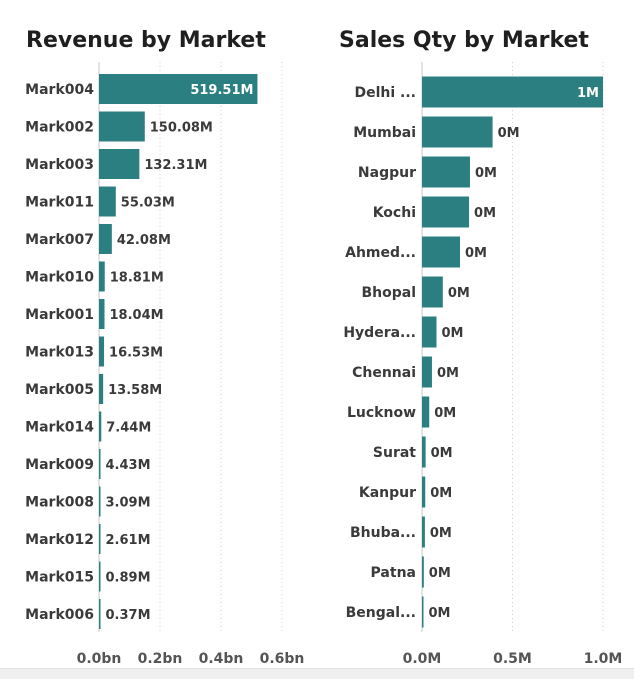  What do you see at coordinates (160, 659) in the screenshot?
I see `revenue-x-tick-label: 0.2bn` at bounding box center [160, 659].